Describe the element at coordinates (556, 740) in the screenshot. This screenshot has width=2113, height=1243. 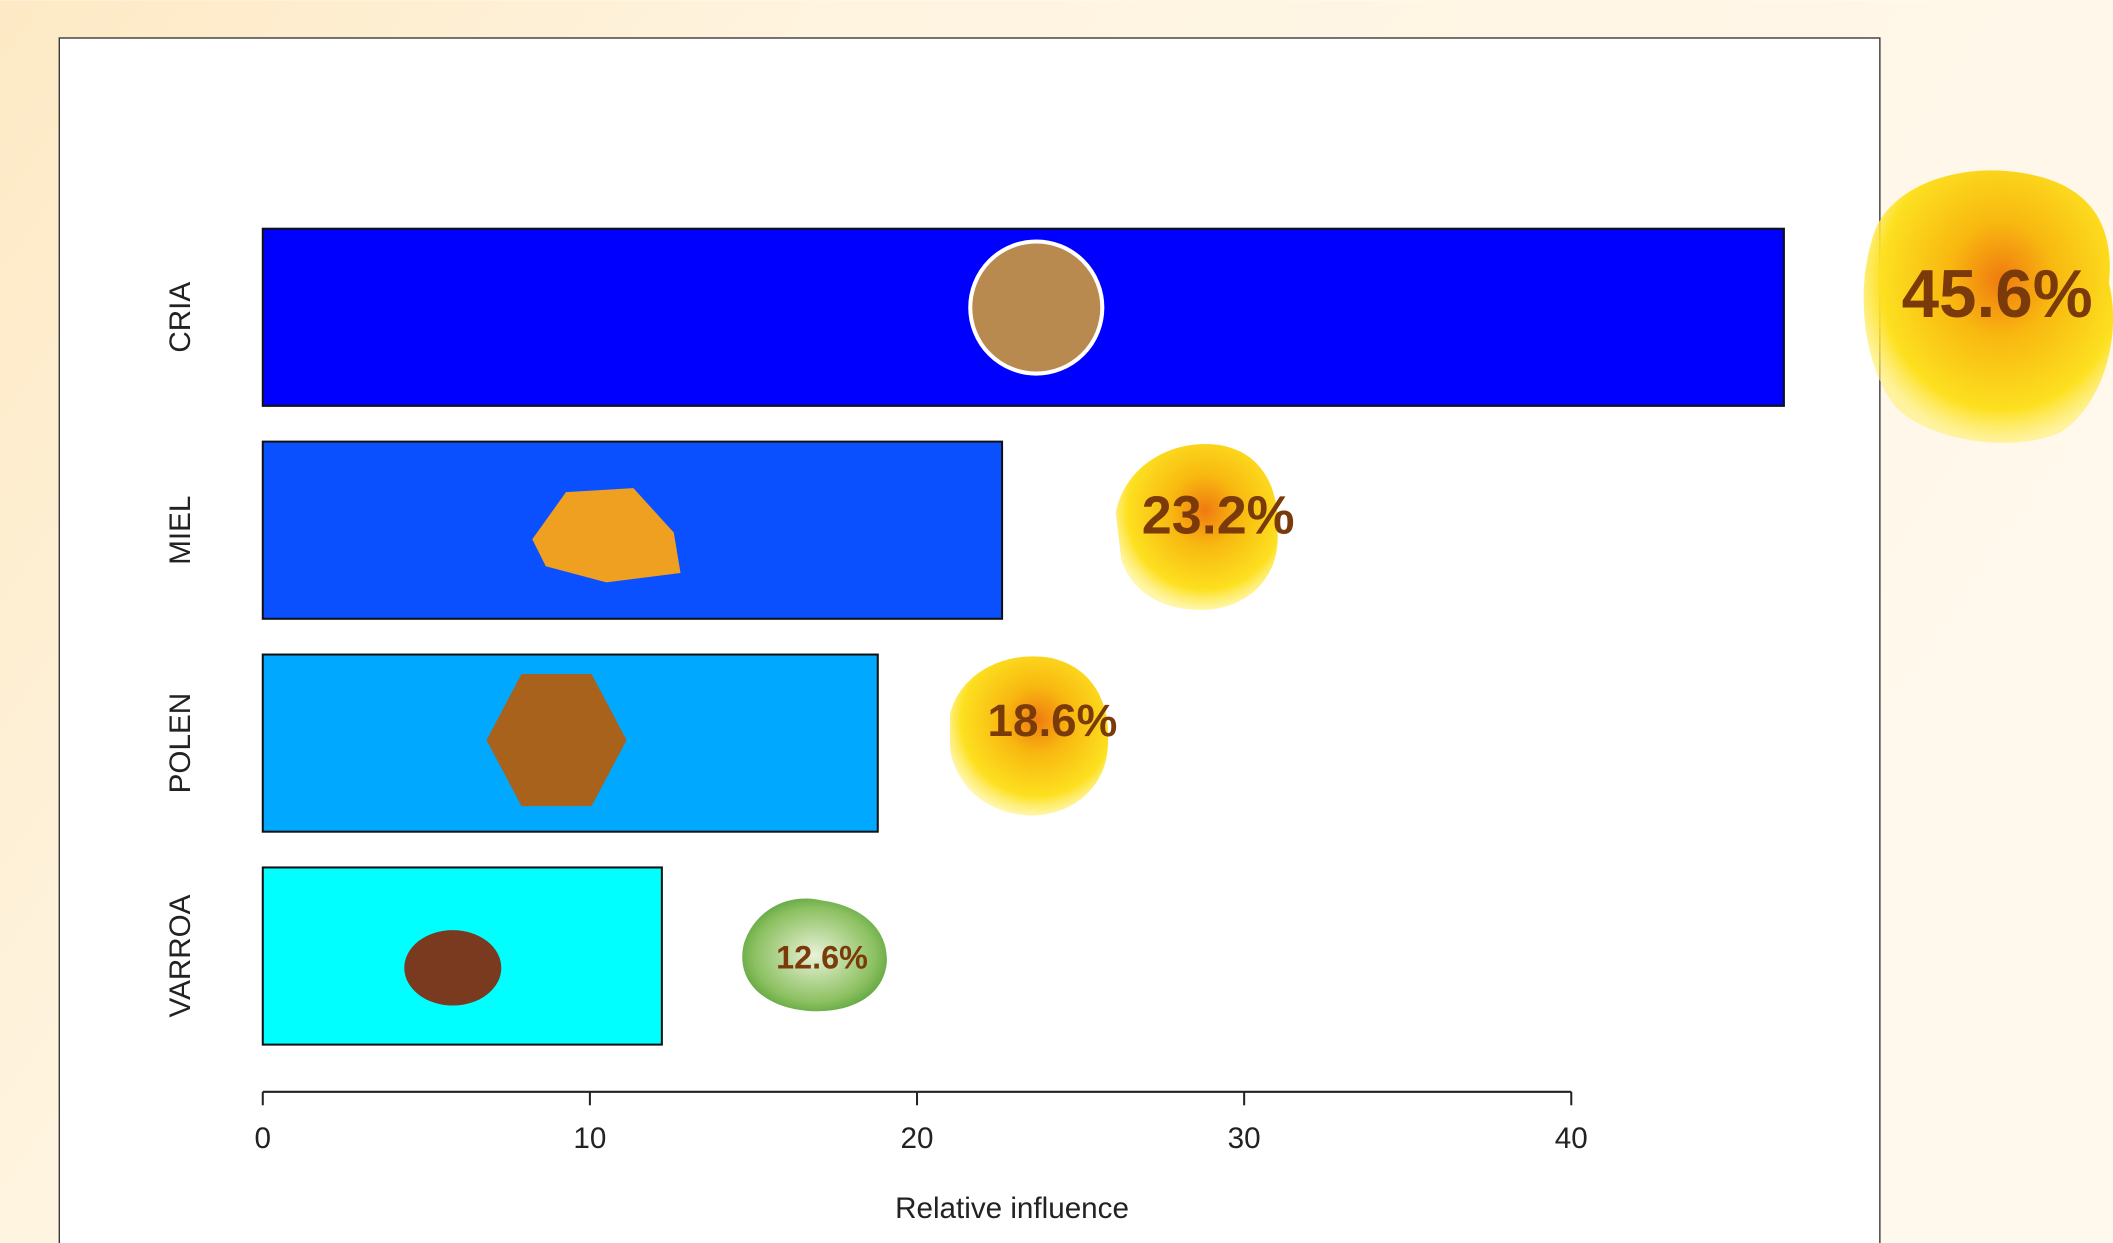
I see `pollen-icon` at that location.